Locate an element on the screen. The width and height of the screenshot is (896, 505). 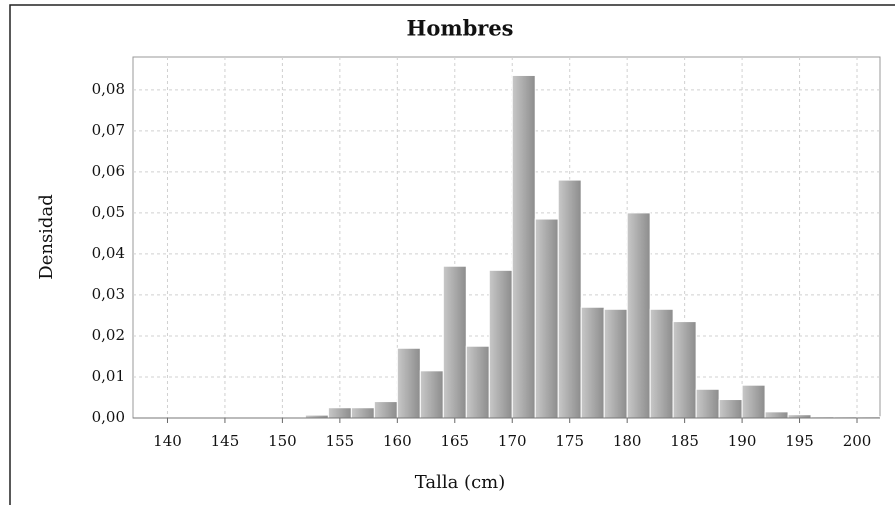
x-tick-label: 175 is located at coordinates (569, 441).